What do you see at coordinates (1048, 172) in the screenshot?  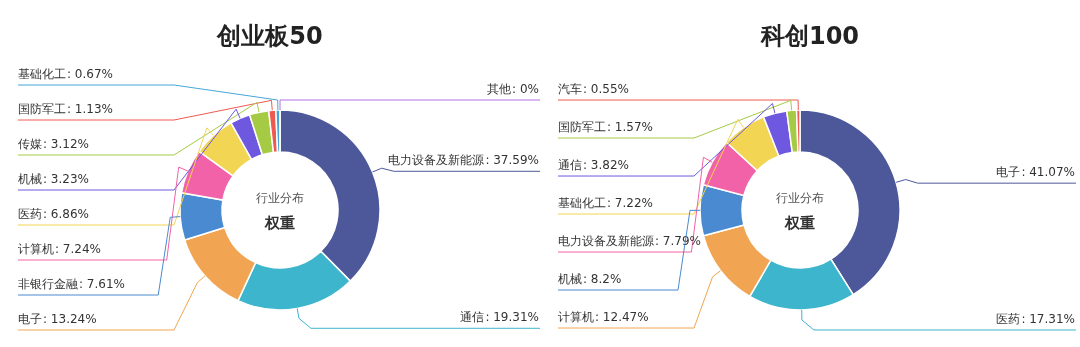 I see `data-label: : 41.07%` at bounding box center [1048, 172].